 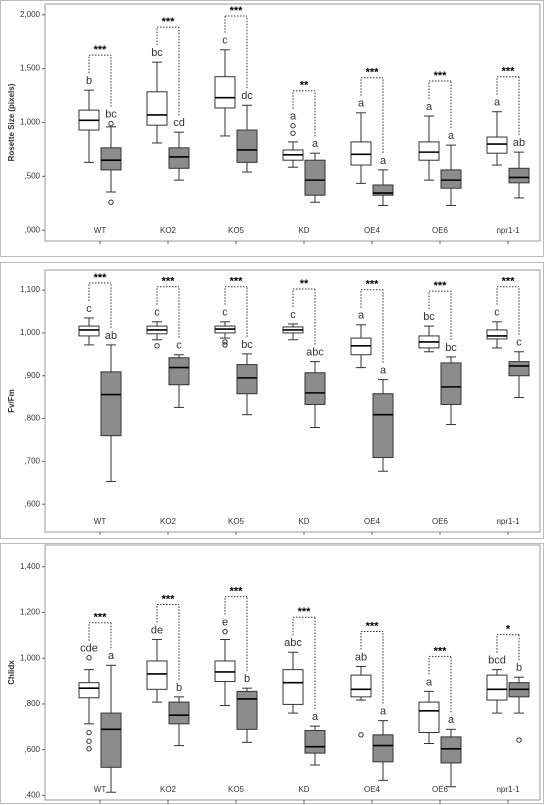 What do you see at coordinates (508, 630) in the screenshot?
I see `significance: *` at bounding box center [508, 630].